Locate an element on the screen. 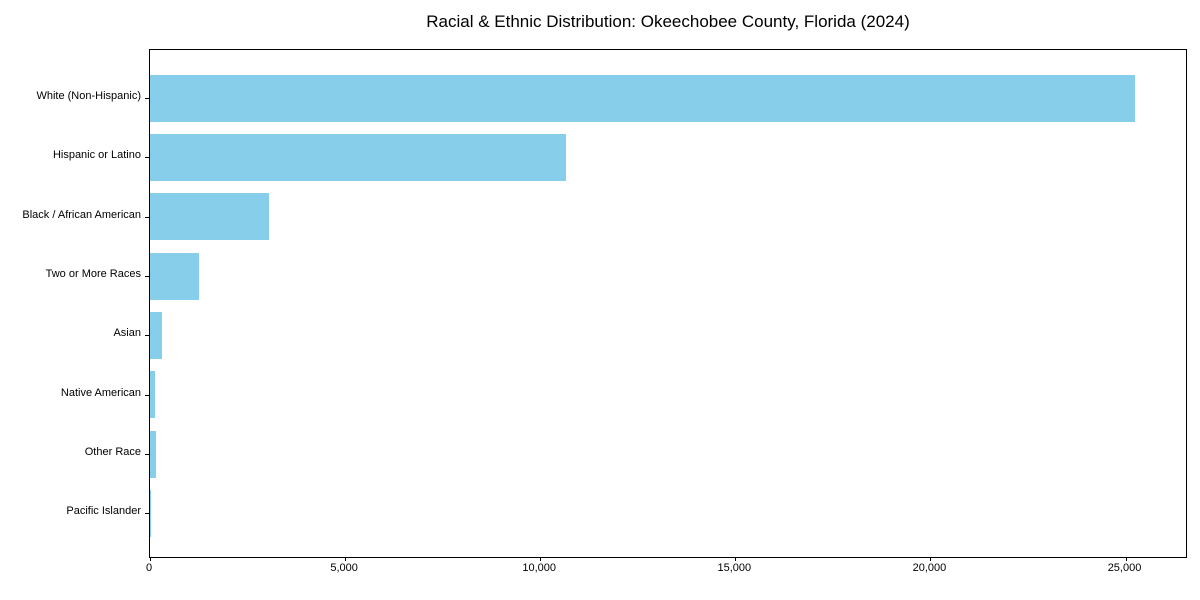 The height and width of the screenshot is (600, 1200). y-tick-label: Asian is located at coordinates (127, 333).